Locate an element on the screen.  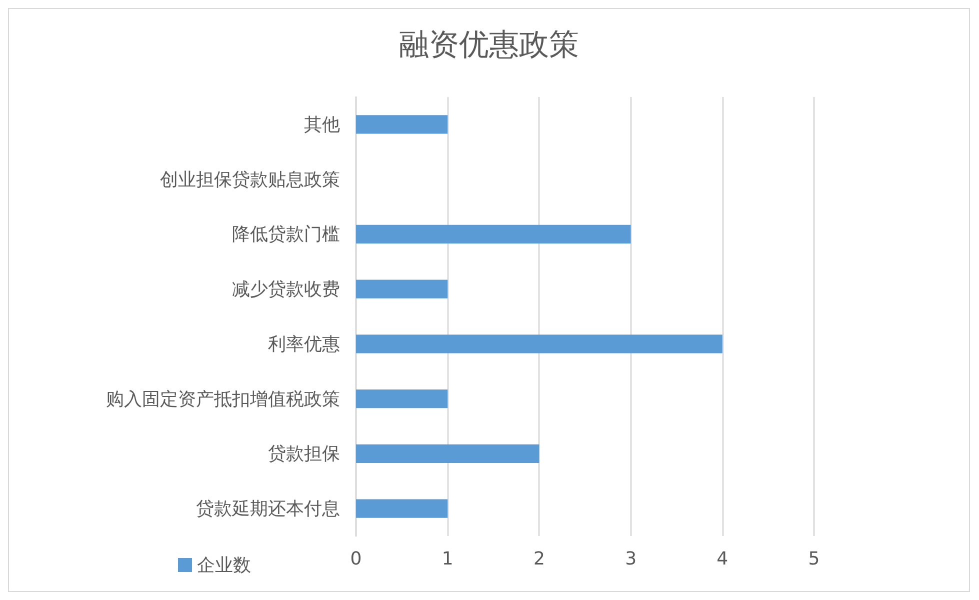
y-tick-label: 其他 is located at coordinates (322, 124).